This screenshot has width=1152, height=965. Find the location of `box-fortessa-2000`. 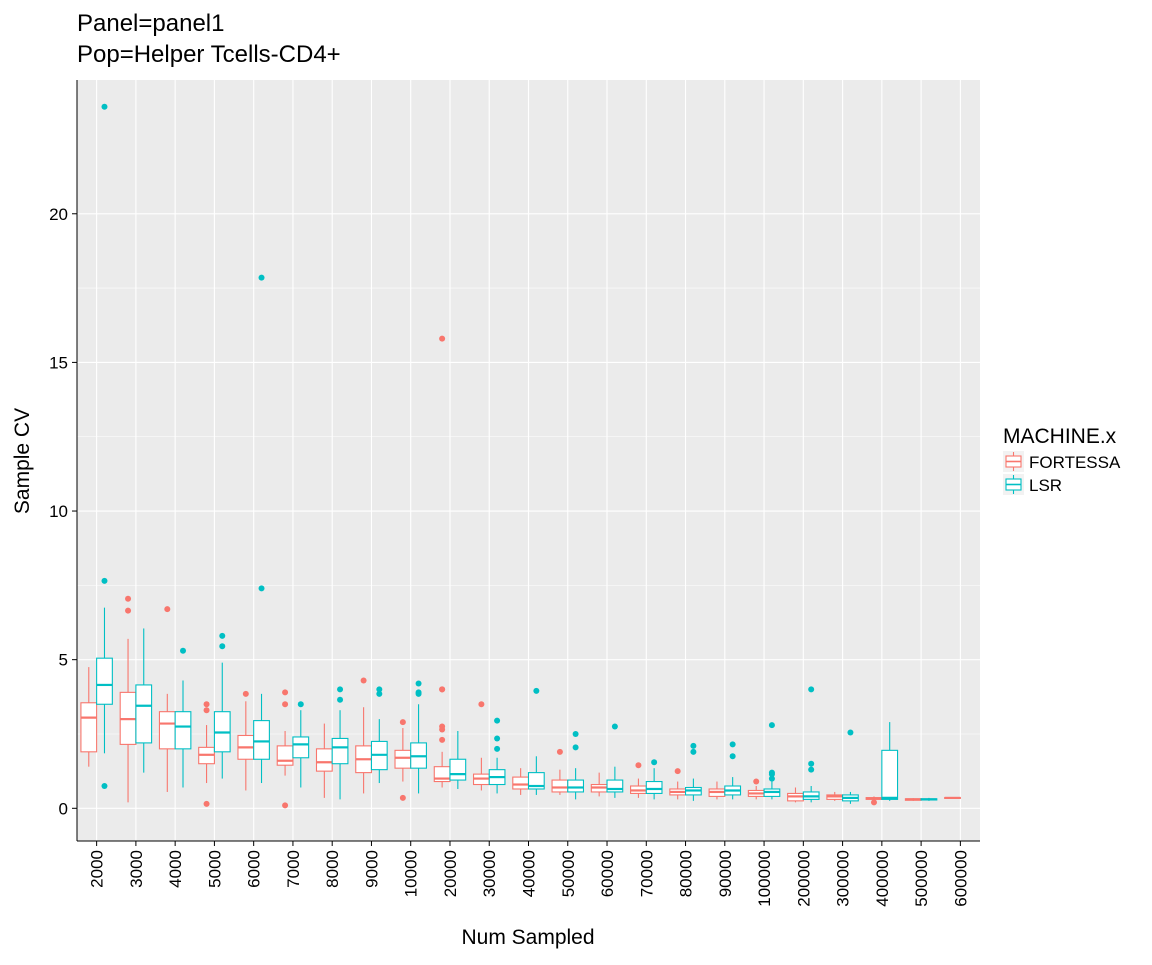

box-fortessa-2000 is located at coordinates (89, 717).